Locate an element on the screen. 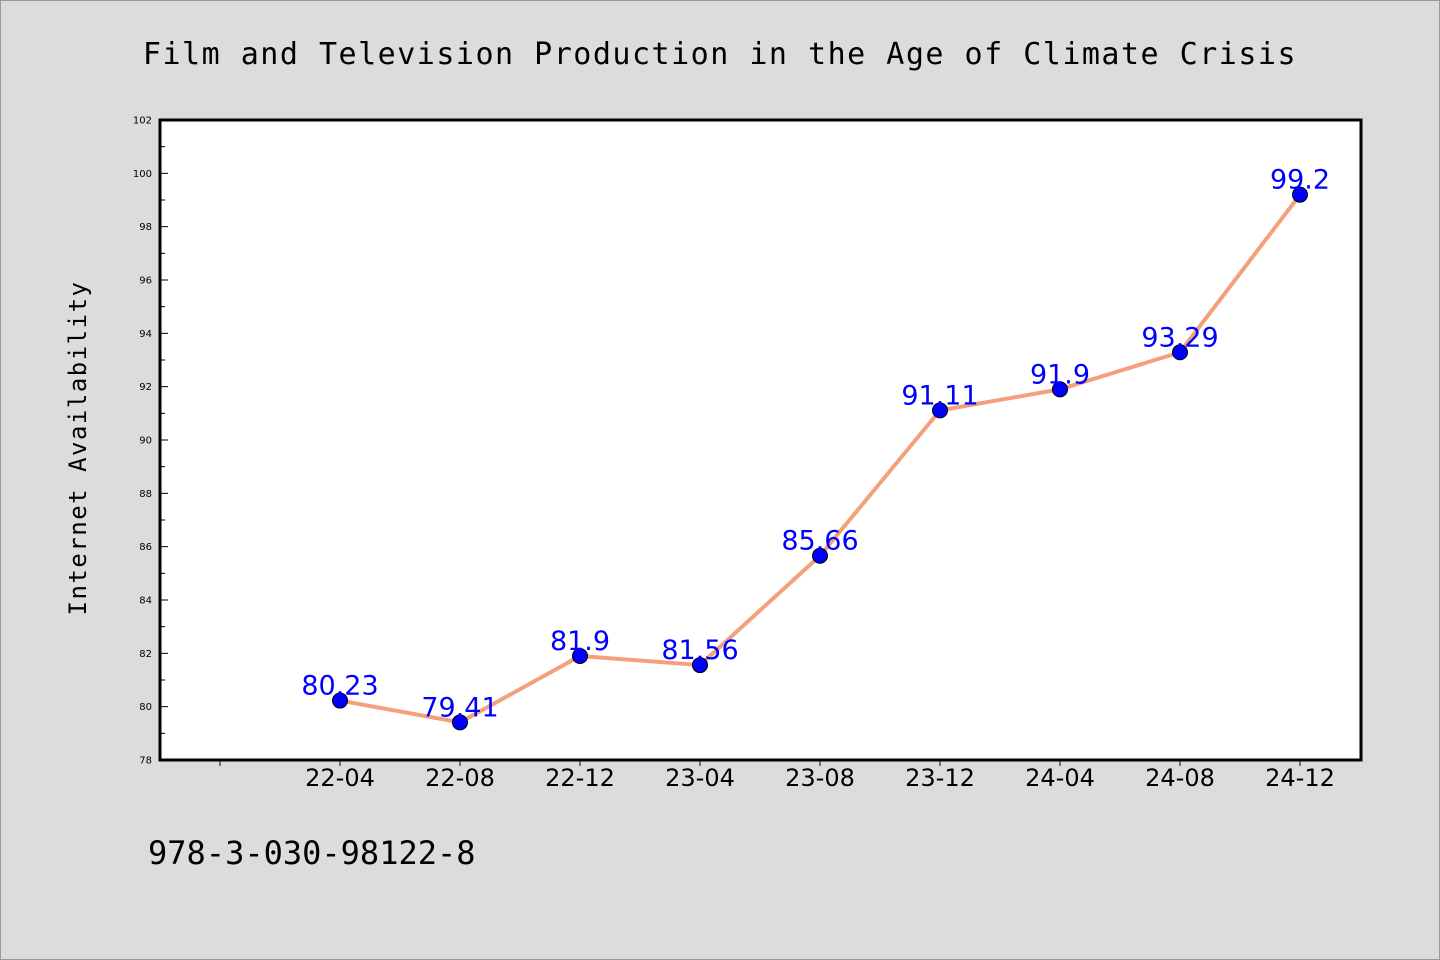  y-axis-ticks: 78 80 82 84 86 88 90 92 94 96 98 100 102 is located at coordinates (150, 441).